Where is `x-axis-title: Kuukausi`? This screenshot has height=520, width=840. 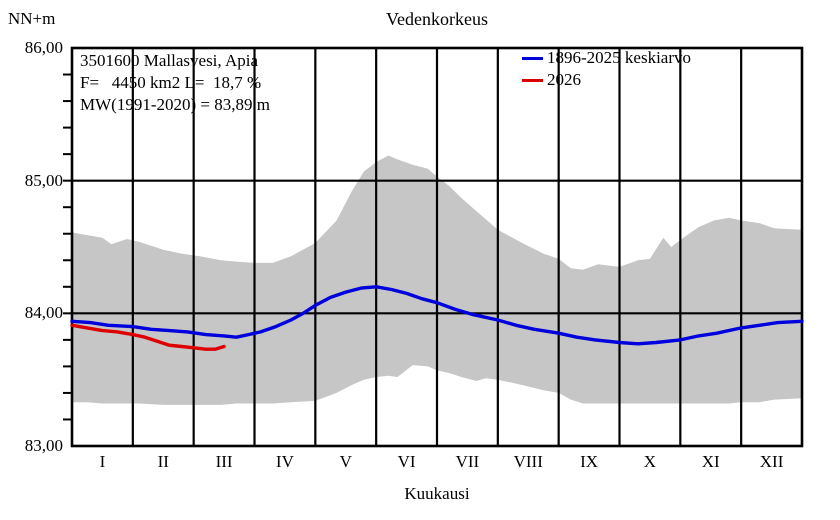 x-axis-title: Kuukausi is located at coordinates (437, 493).